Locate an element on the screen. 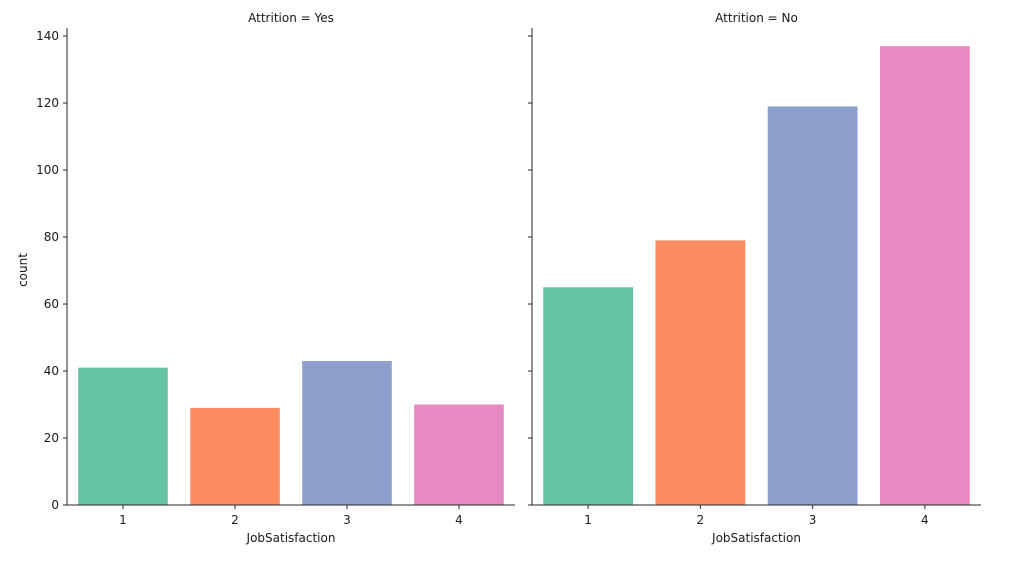  y-tick-label: 100 is located at coordinates (47, 170).